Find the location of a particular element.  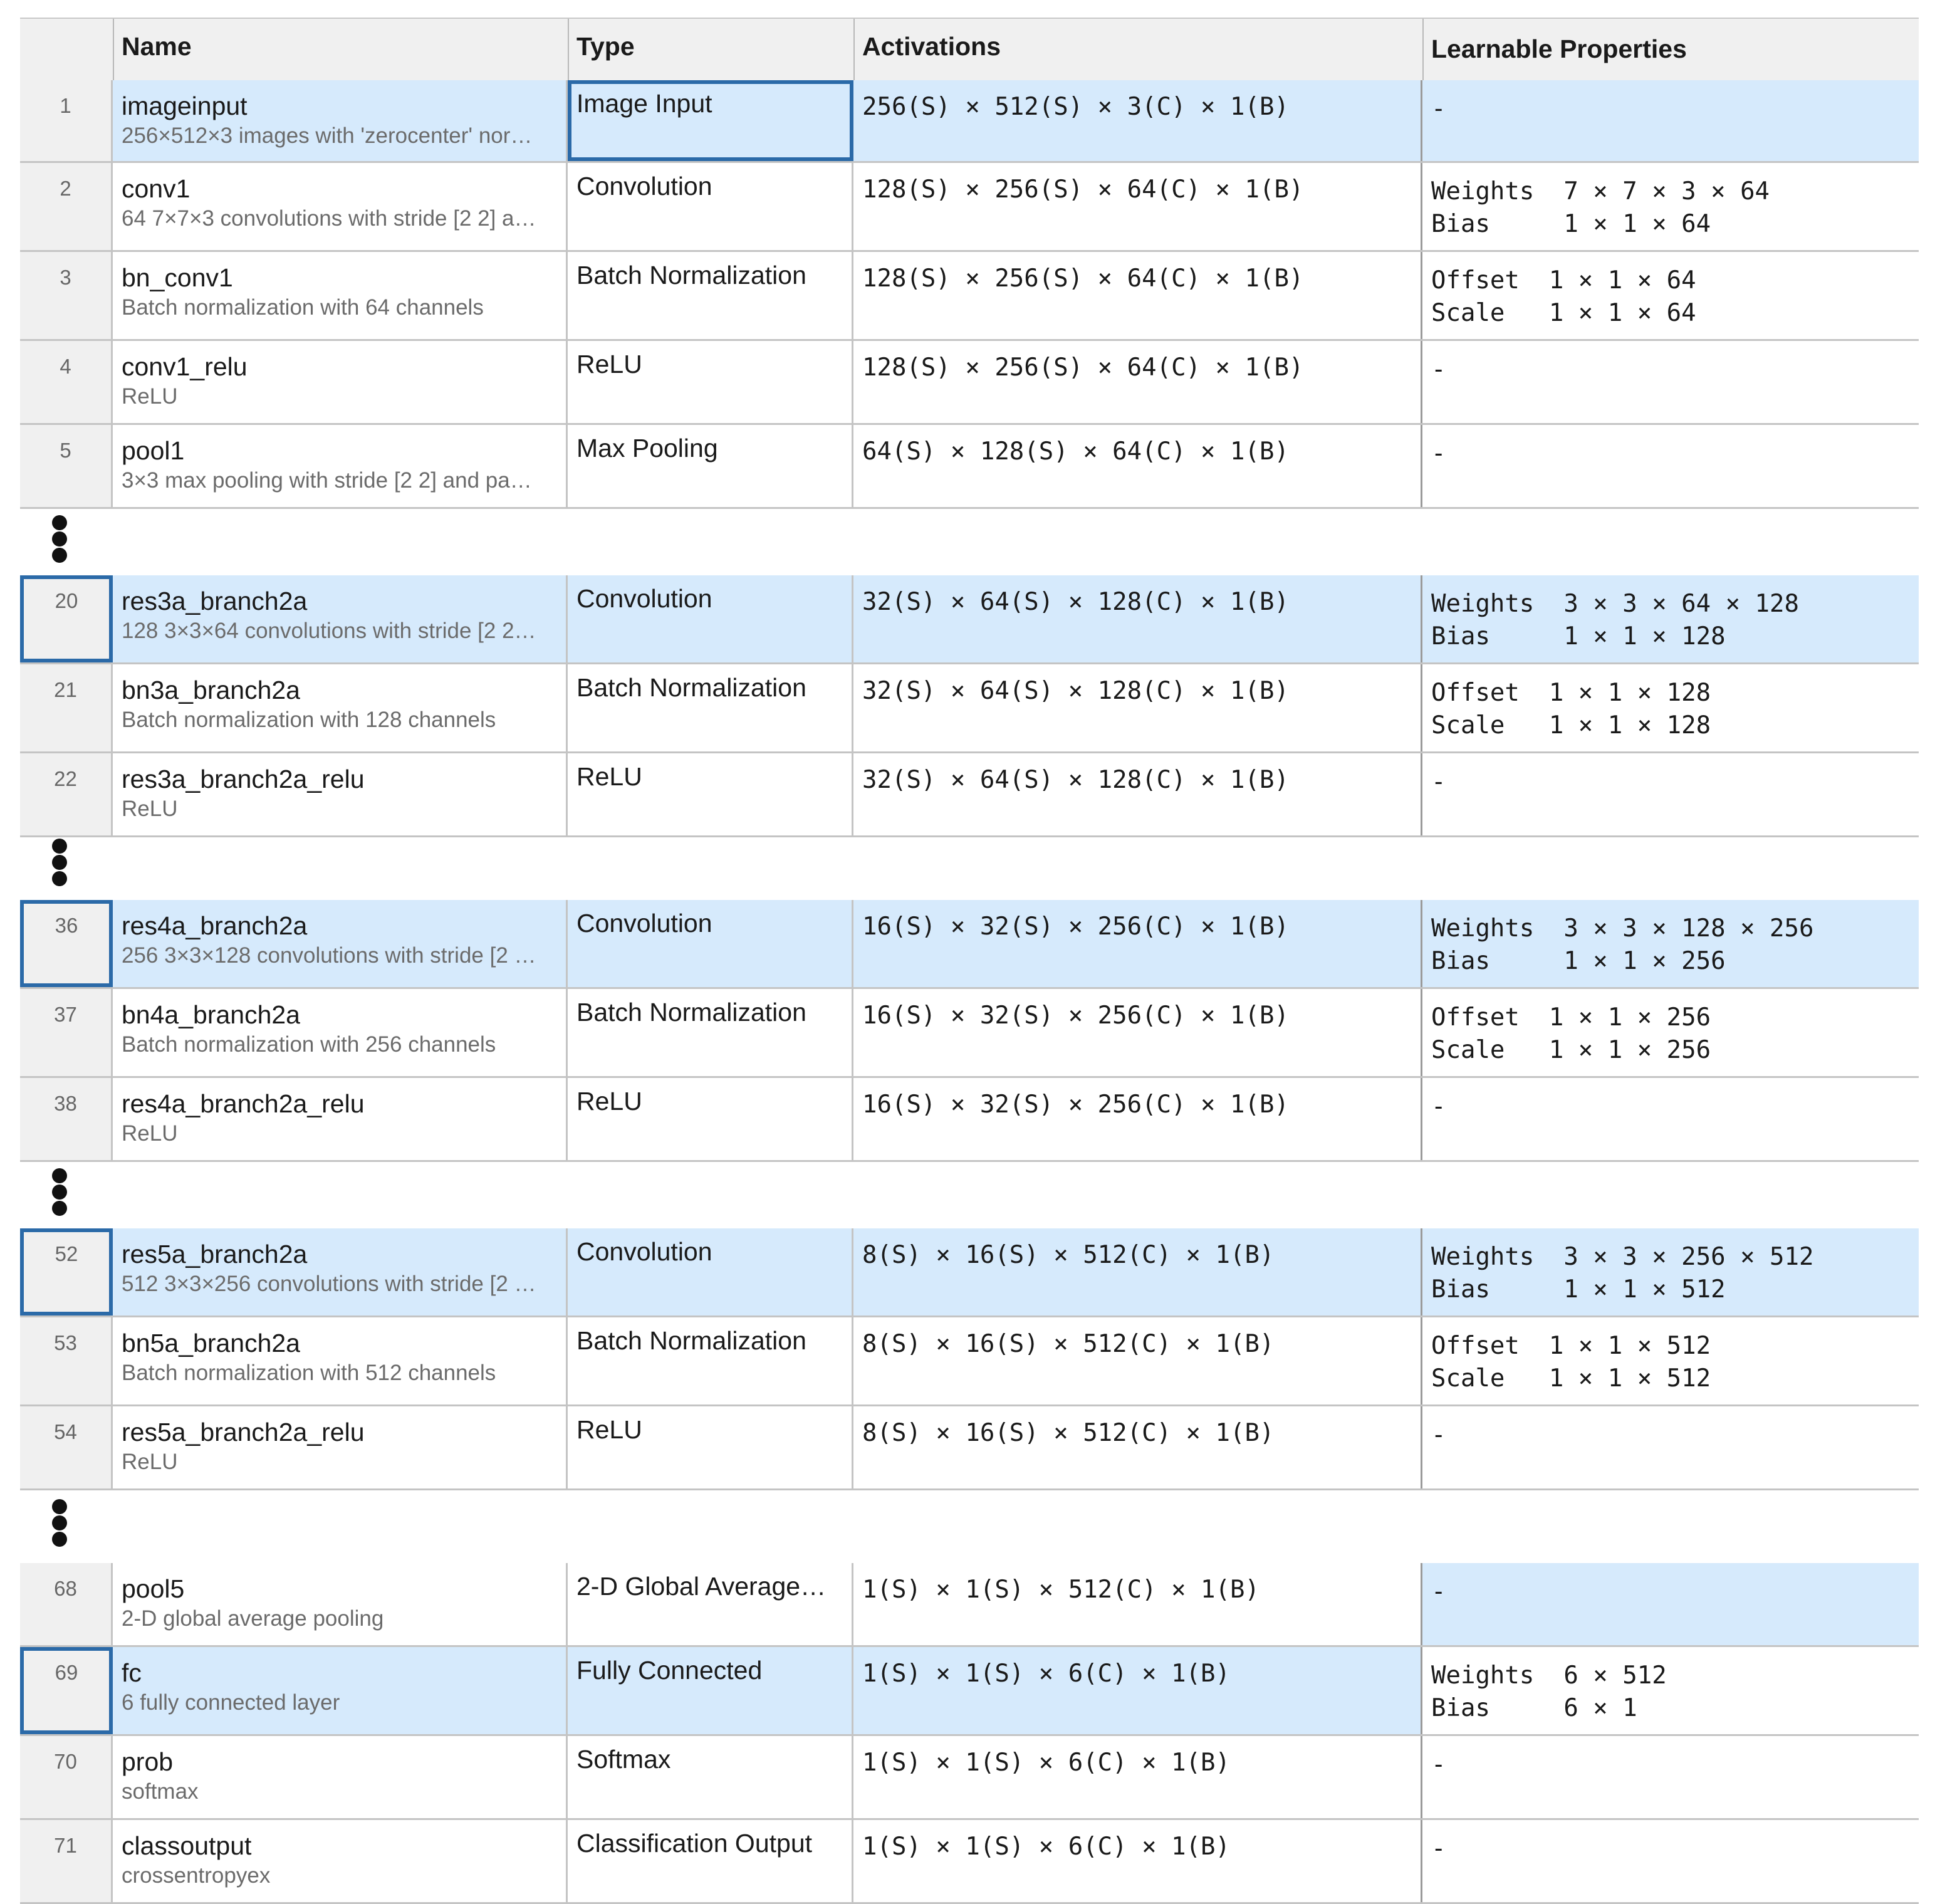

layer-name-cell: res4a_branch2a_relu ReLU is located at coordinates (340, 1119).